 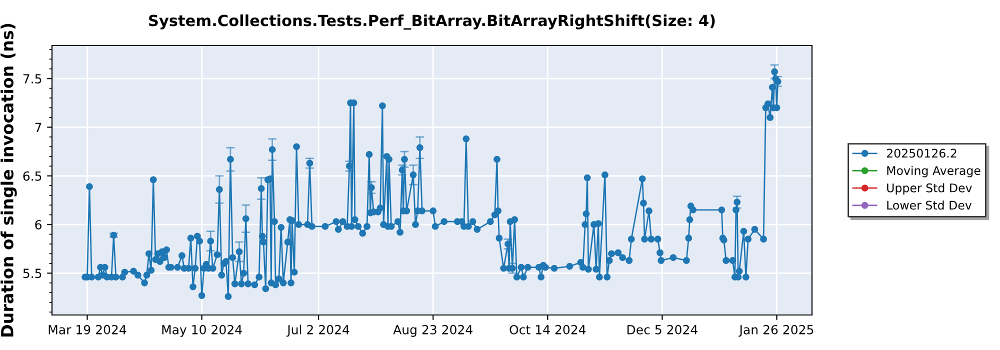 I want to click on x-tick-label: Dec 5 2024, so click(x=662, y=329).